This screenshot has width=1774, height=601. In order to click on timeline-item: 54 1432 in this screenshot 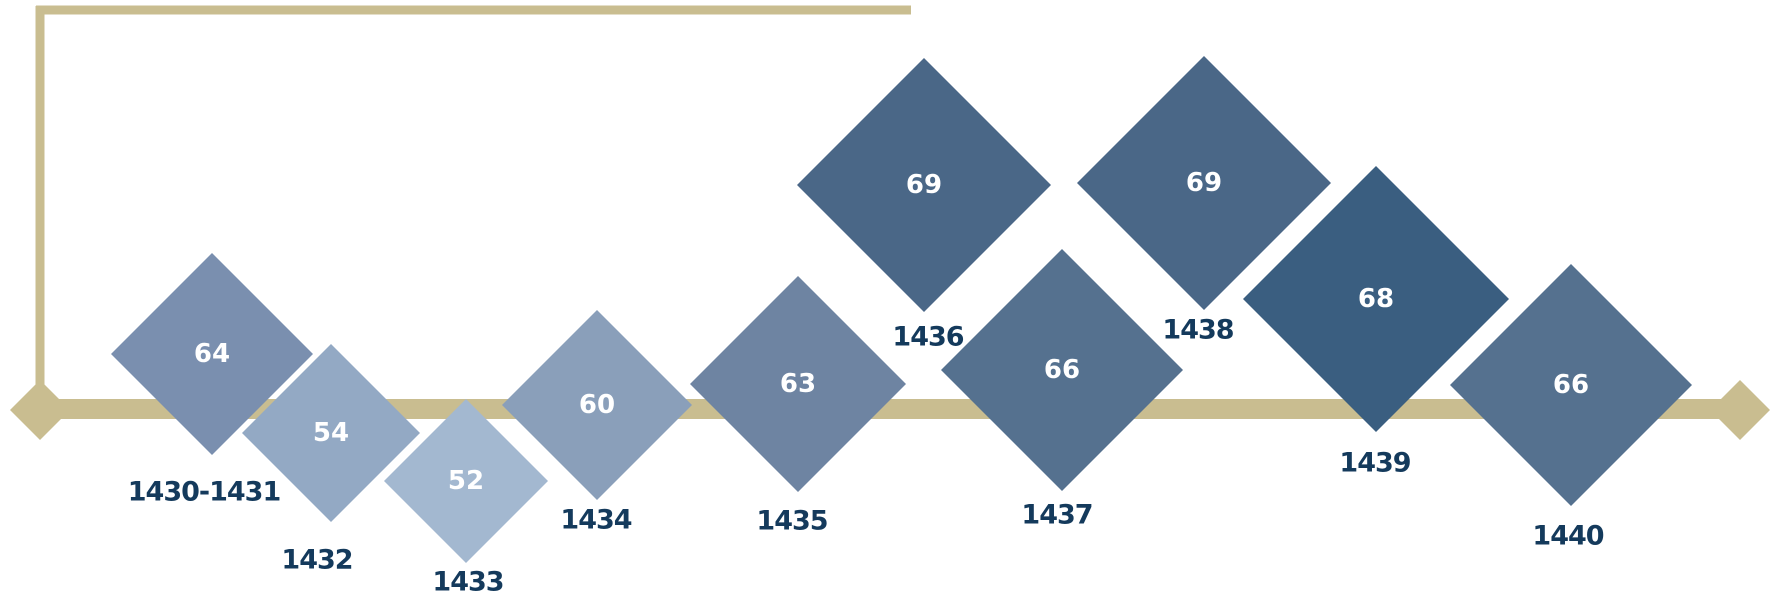, I will do `click(331, 460)`.